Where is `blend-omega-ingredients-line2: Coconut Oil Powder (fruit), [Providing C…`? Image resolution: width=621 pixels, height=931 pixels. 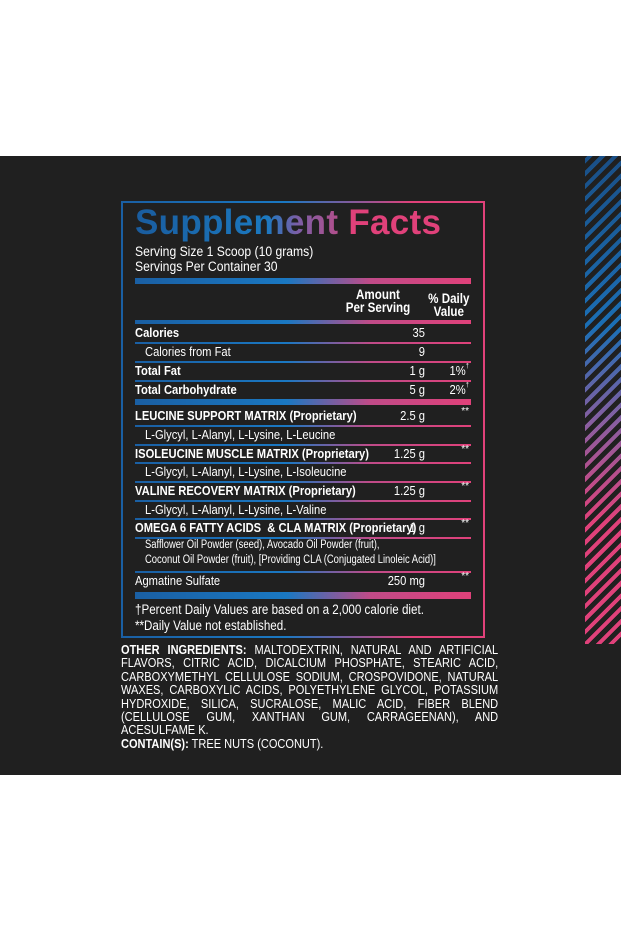
blend-omega-ingredients-line2: Coconut Oil Powder (fruit), [Providing C… is located at coordinates (290, 560).